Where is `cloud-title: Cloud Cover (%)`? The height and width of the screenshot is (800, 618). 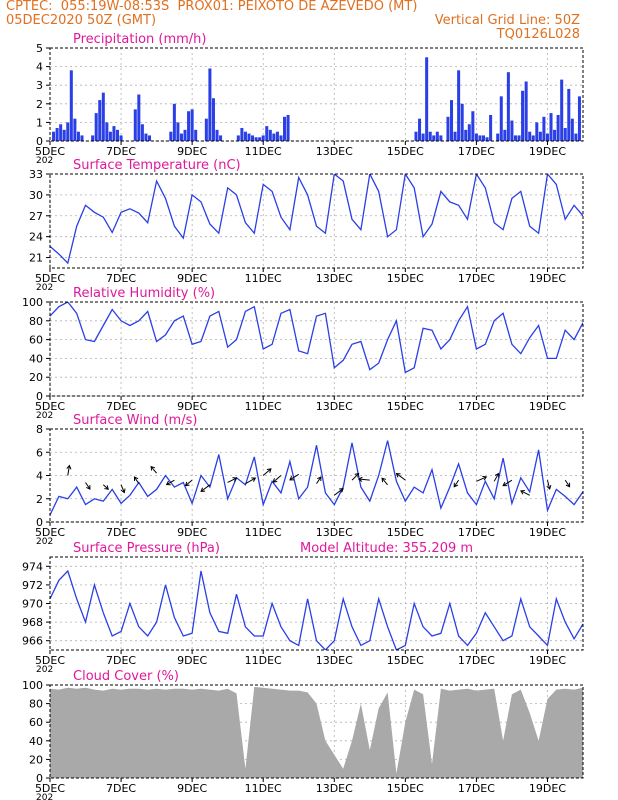
cloud-title: Cloud Cover (%) is located at coordinates (126, 676).